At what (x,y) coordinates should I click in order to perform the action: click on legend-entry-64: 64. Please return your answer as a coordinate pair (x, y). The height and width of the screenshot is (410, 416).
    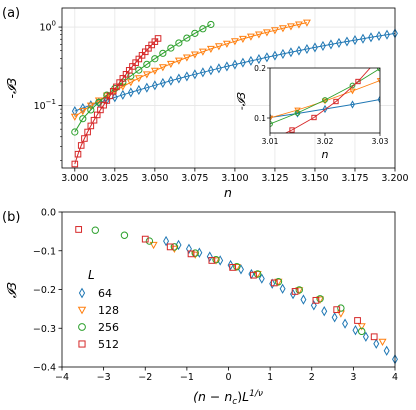
    Looking at the image, I should click on (95, 293).